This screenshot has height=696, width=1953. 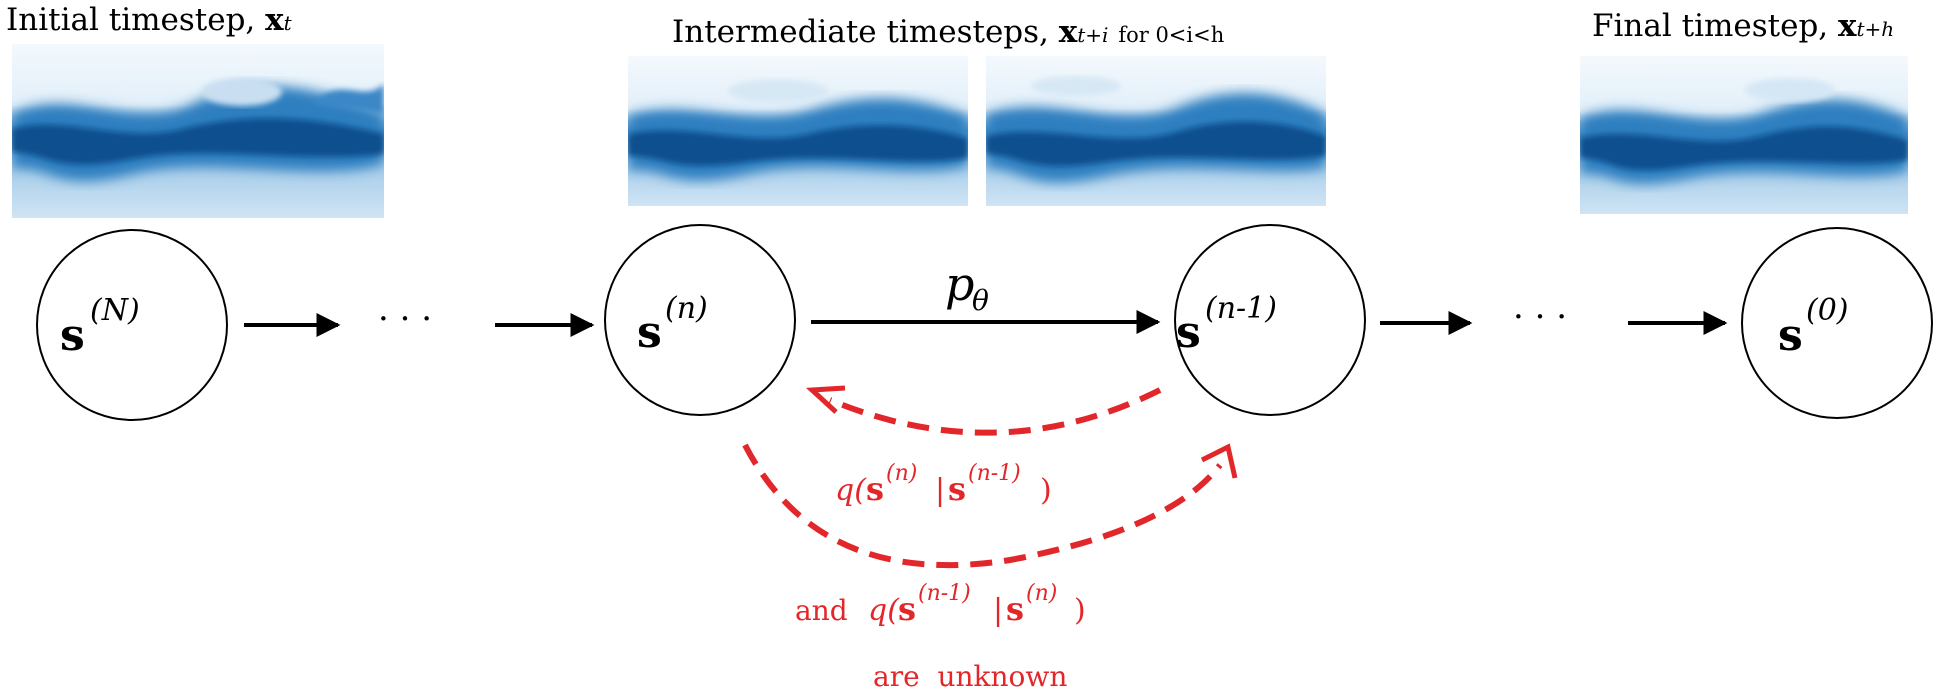 I want to click on node-s-n: s (n), so click(x=700, y=320).